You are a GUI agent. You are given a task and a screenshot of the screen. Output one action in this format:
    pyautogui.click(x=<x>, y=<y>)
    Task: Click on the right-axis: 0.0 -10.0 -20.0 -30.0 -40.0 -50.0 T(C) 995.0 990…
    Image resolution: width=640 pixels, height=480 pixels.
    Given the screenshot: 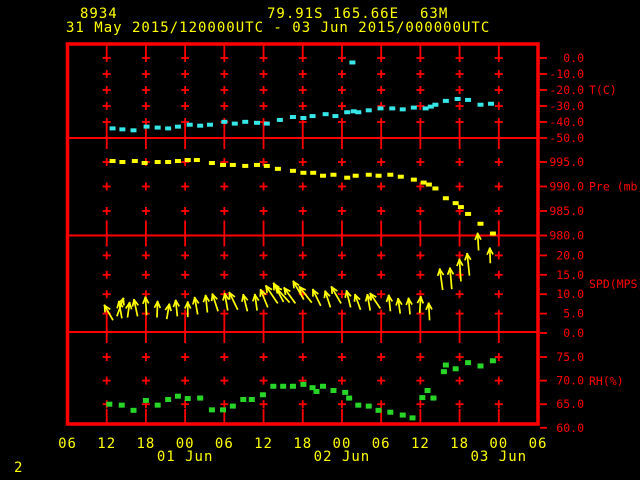 What is the action you would take?
    pyautogui.click(x=590, y=243)
    